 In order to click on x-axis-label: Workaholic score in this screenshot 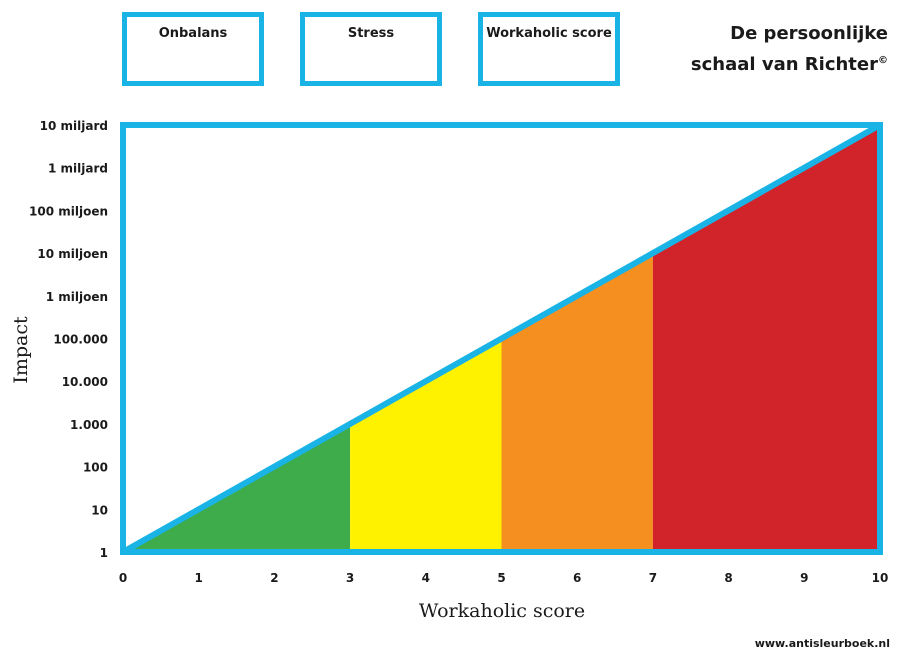, I will do `click(502, 611)`.